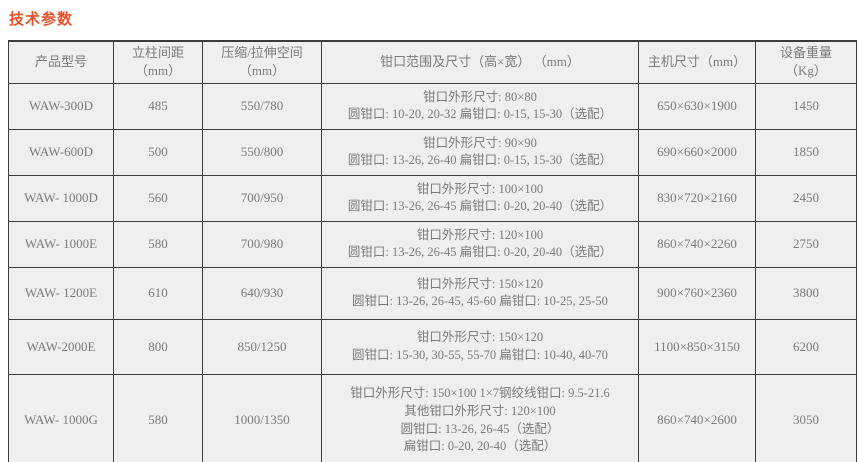 The image size is (864, 462). Describe the element at coordinates (697, 62) in the screenshot. I see `col-header-machine-size: 主机尺寸（mm）` at that location.